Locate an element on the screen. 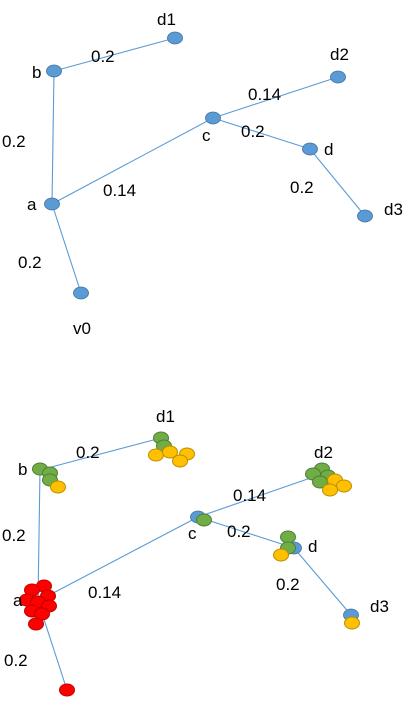  node-d1 is located at coordinates (175, 38).